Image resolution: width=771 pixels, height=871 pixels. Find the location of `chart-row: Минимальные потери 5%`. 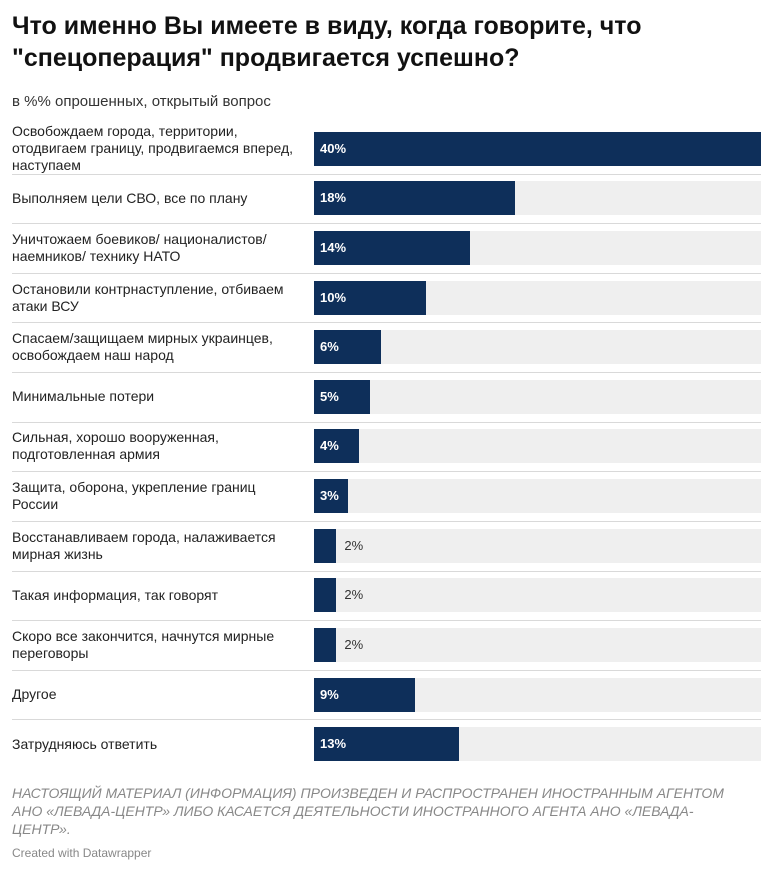

chart-row: Минимальные потери 5% is located at coordinates (385, 397).